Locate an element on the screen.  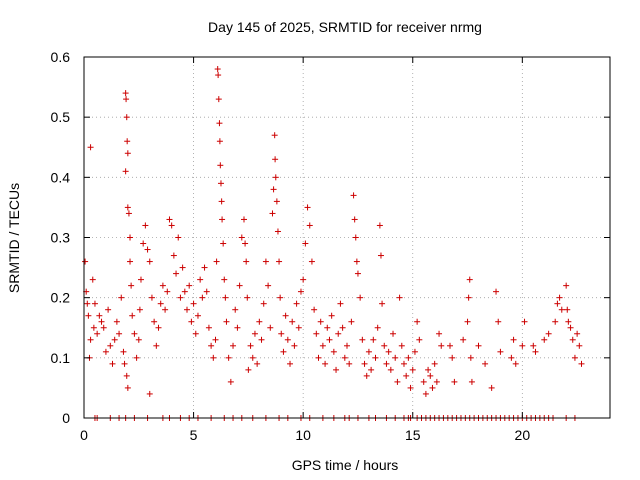
x-tick-label: 5 is located at coordinates (194, 435).